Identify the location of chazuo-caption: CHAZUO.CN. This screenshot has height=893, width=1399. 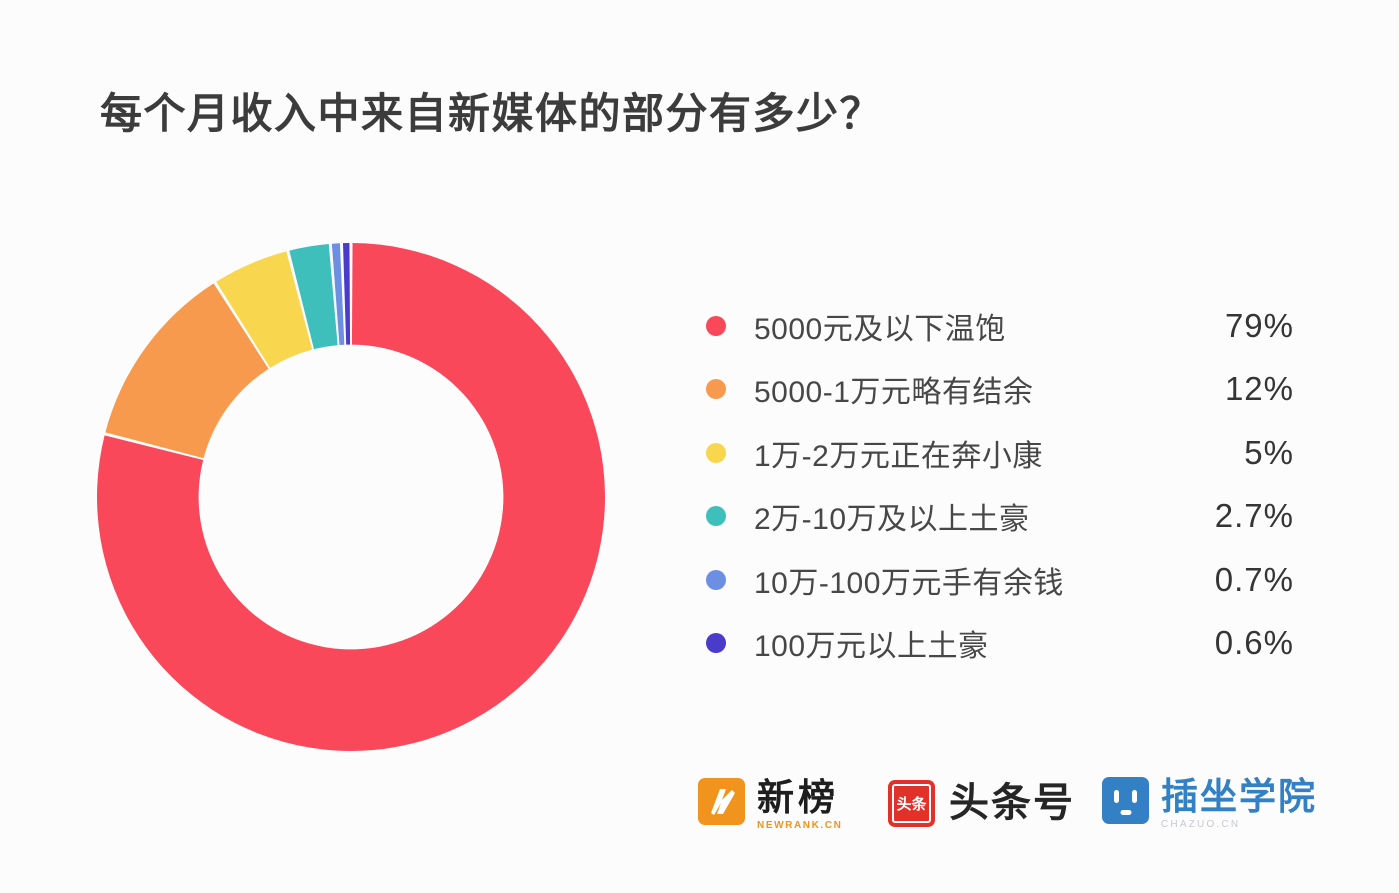
(1201, 824).